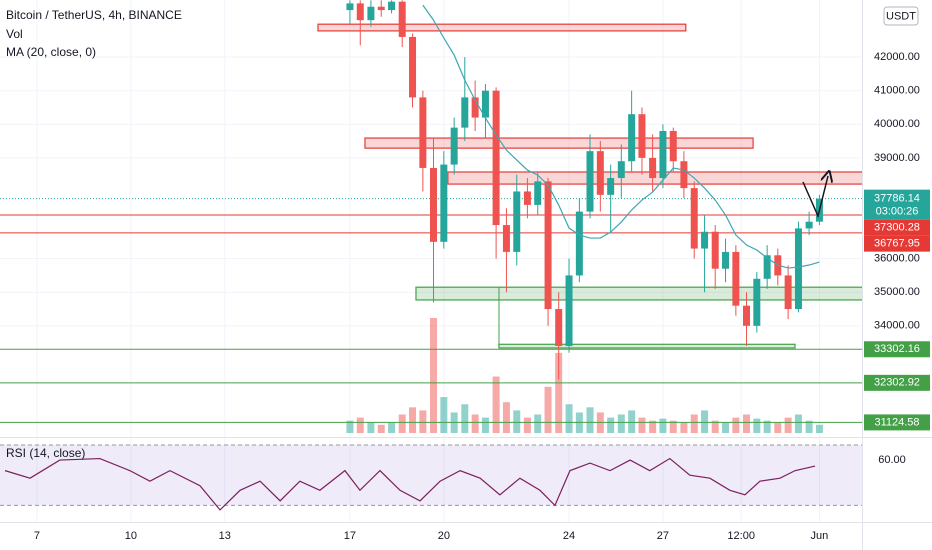 Image resolution: width=932 pixels, height=550 pixels. I want to click on y-tick-label: 39000.00, so click(897, 158).